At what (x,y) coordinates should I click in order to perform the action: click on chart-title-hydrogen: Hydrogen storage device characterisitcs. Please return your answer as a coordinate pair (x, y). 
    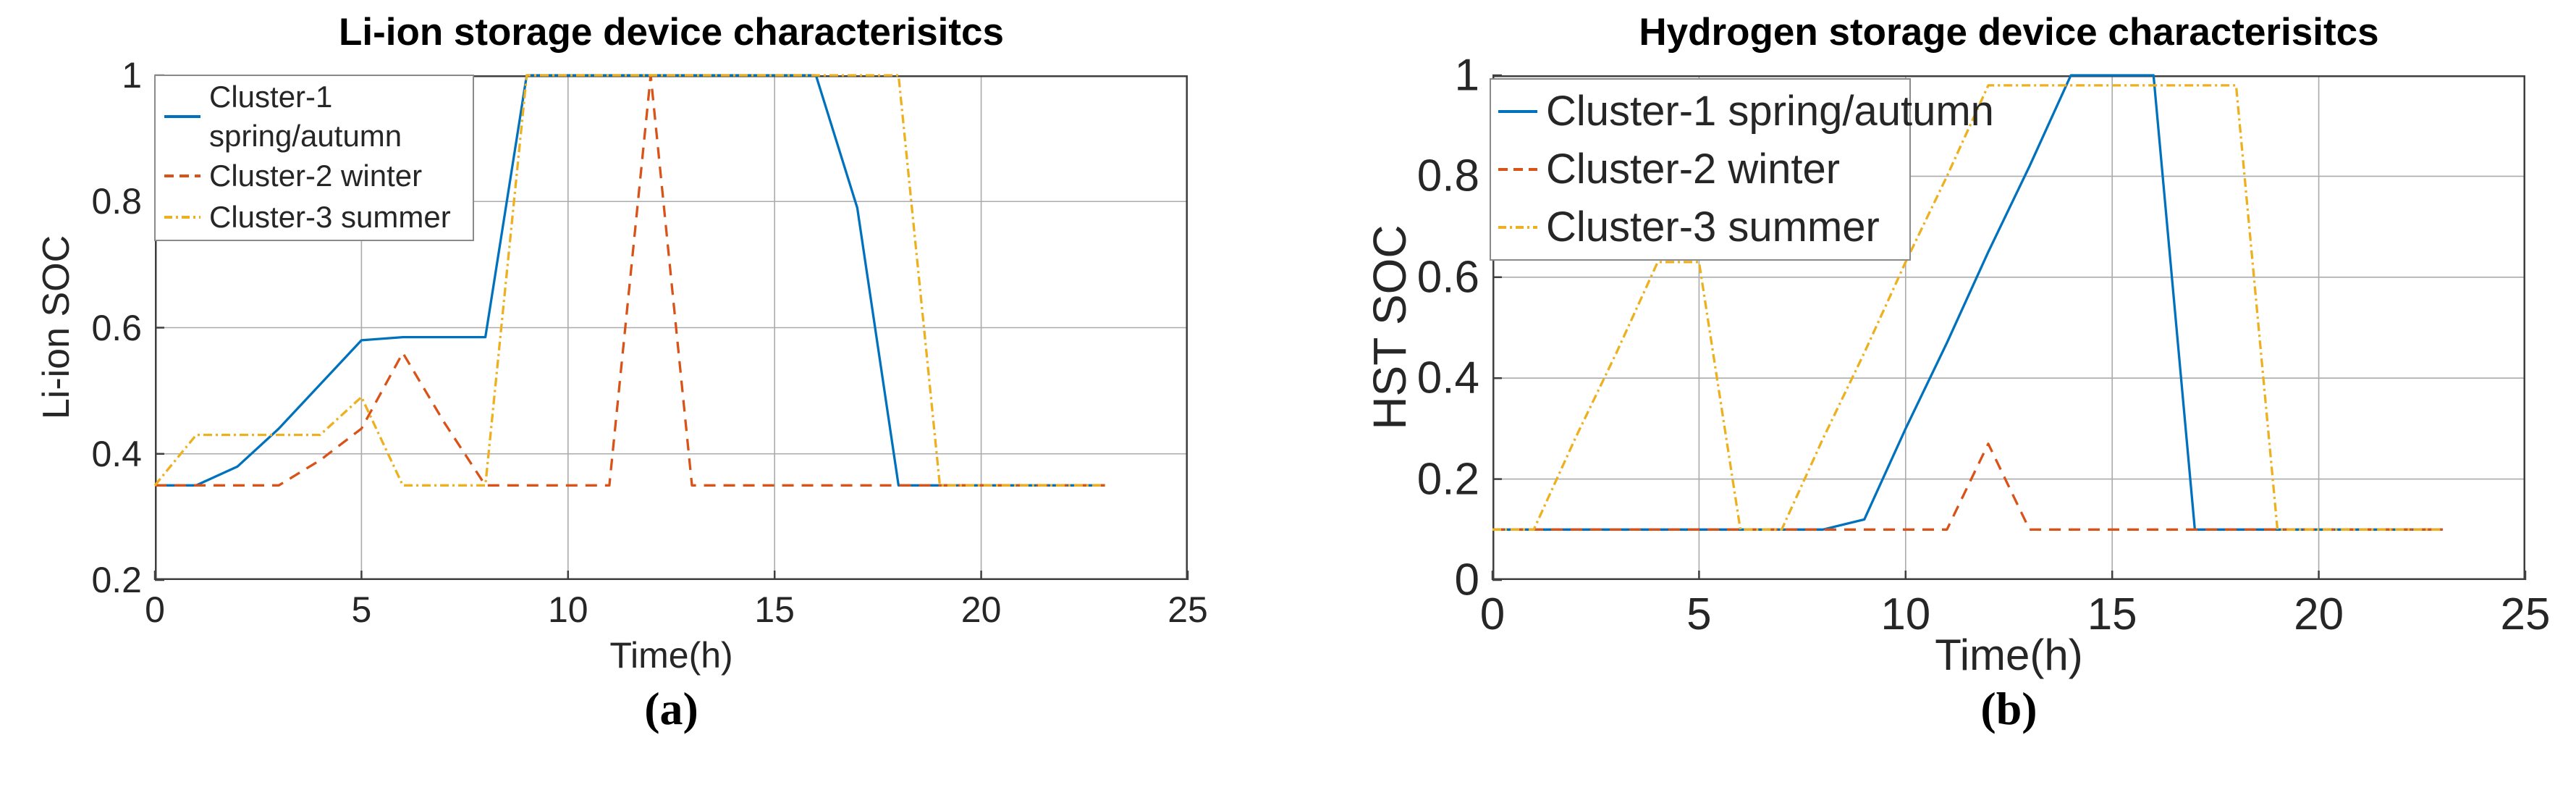
    Looking at the image, I should click on (2009, 32).